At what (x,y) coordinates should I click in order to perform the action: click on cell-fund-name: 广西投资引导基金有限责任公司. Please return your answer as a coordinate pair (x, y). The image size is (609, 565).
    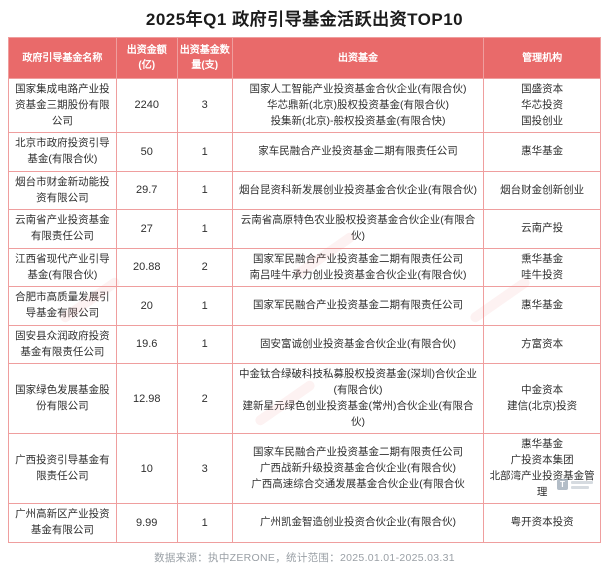
    Looking at the image, I should click on (62, 469).